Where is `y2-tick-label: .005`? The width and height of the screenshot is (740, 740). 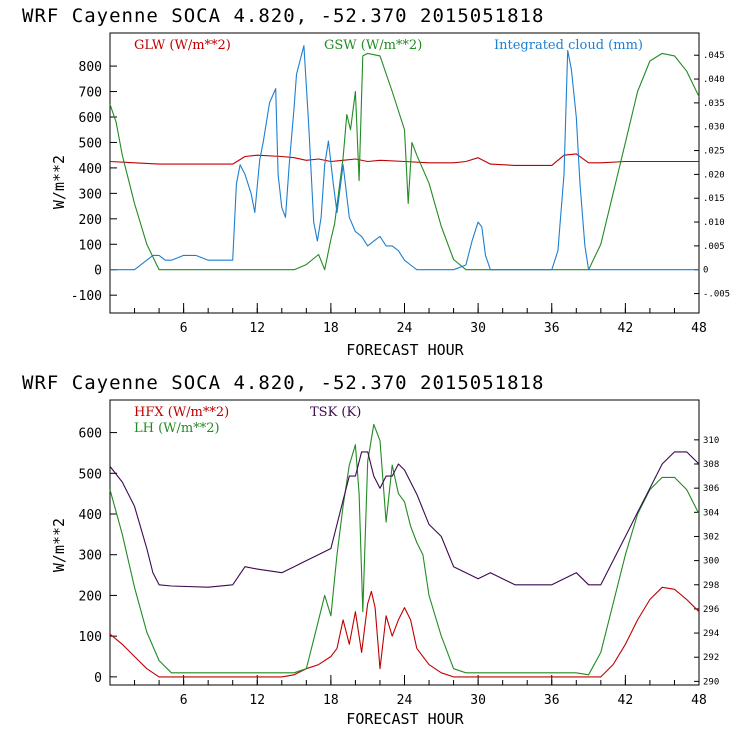 y2-tick-label: .005 is located at coordinates (714, 247).